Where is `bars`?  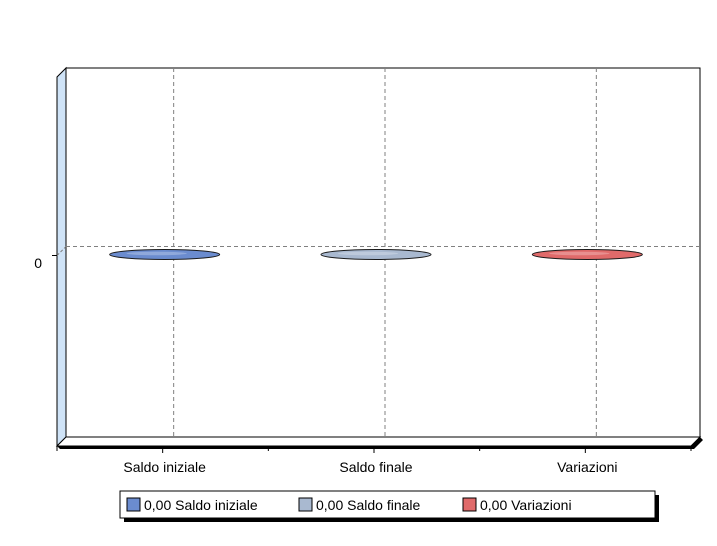
bars is located at coordinates (376, 254).